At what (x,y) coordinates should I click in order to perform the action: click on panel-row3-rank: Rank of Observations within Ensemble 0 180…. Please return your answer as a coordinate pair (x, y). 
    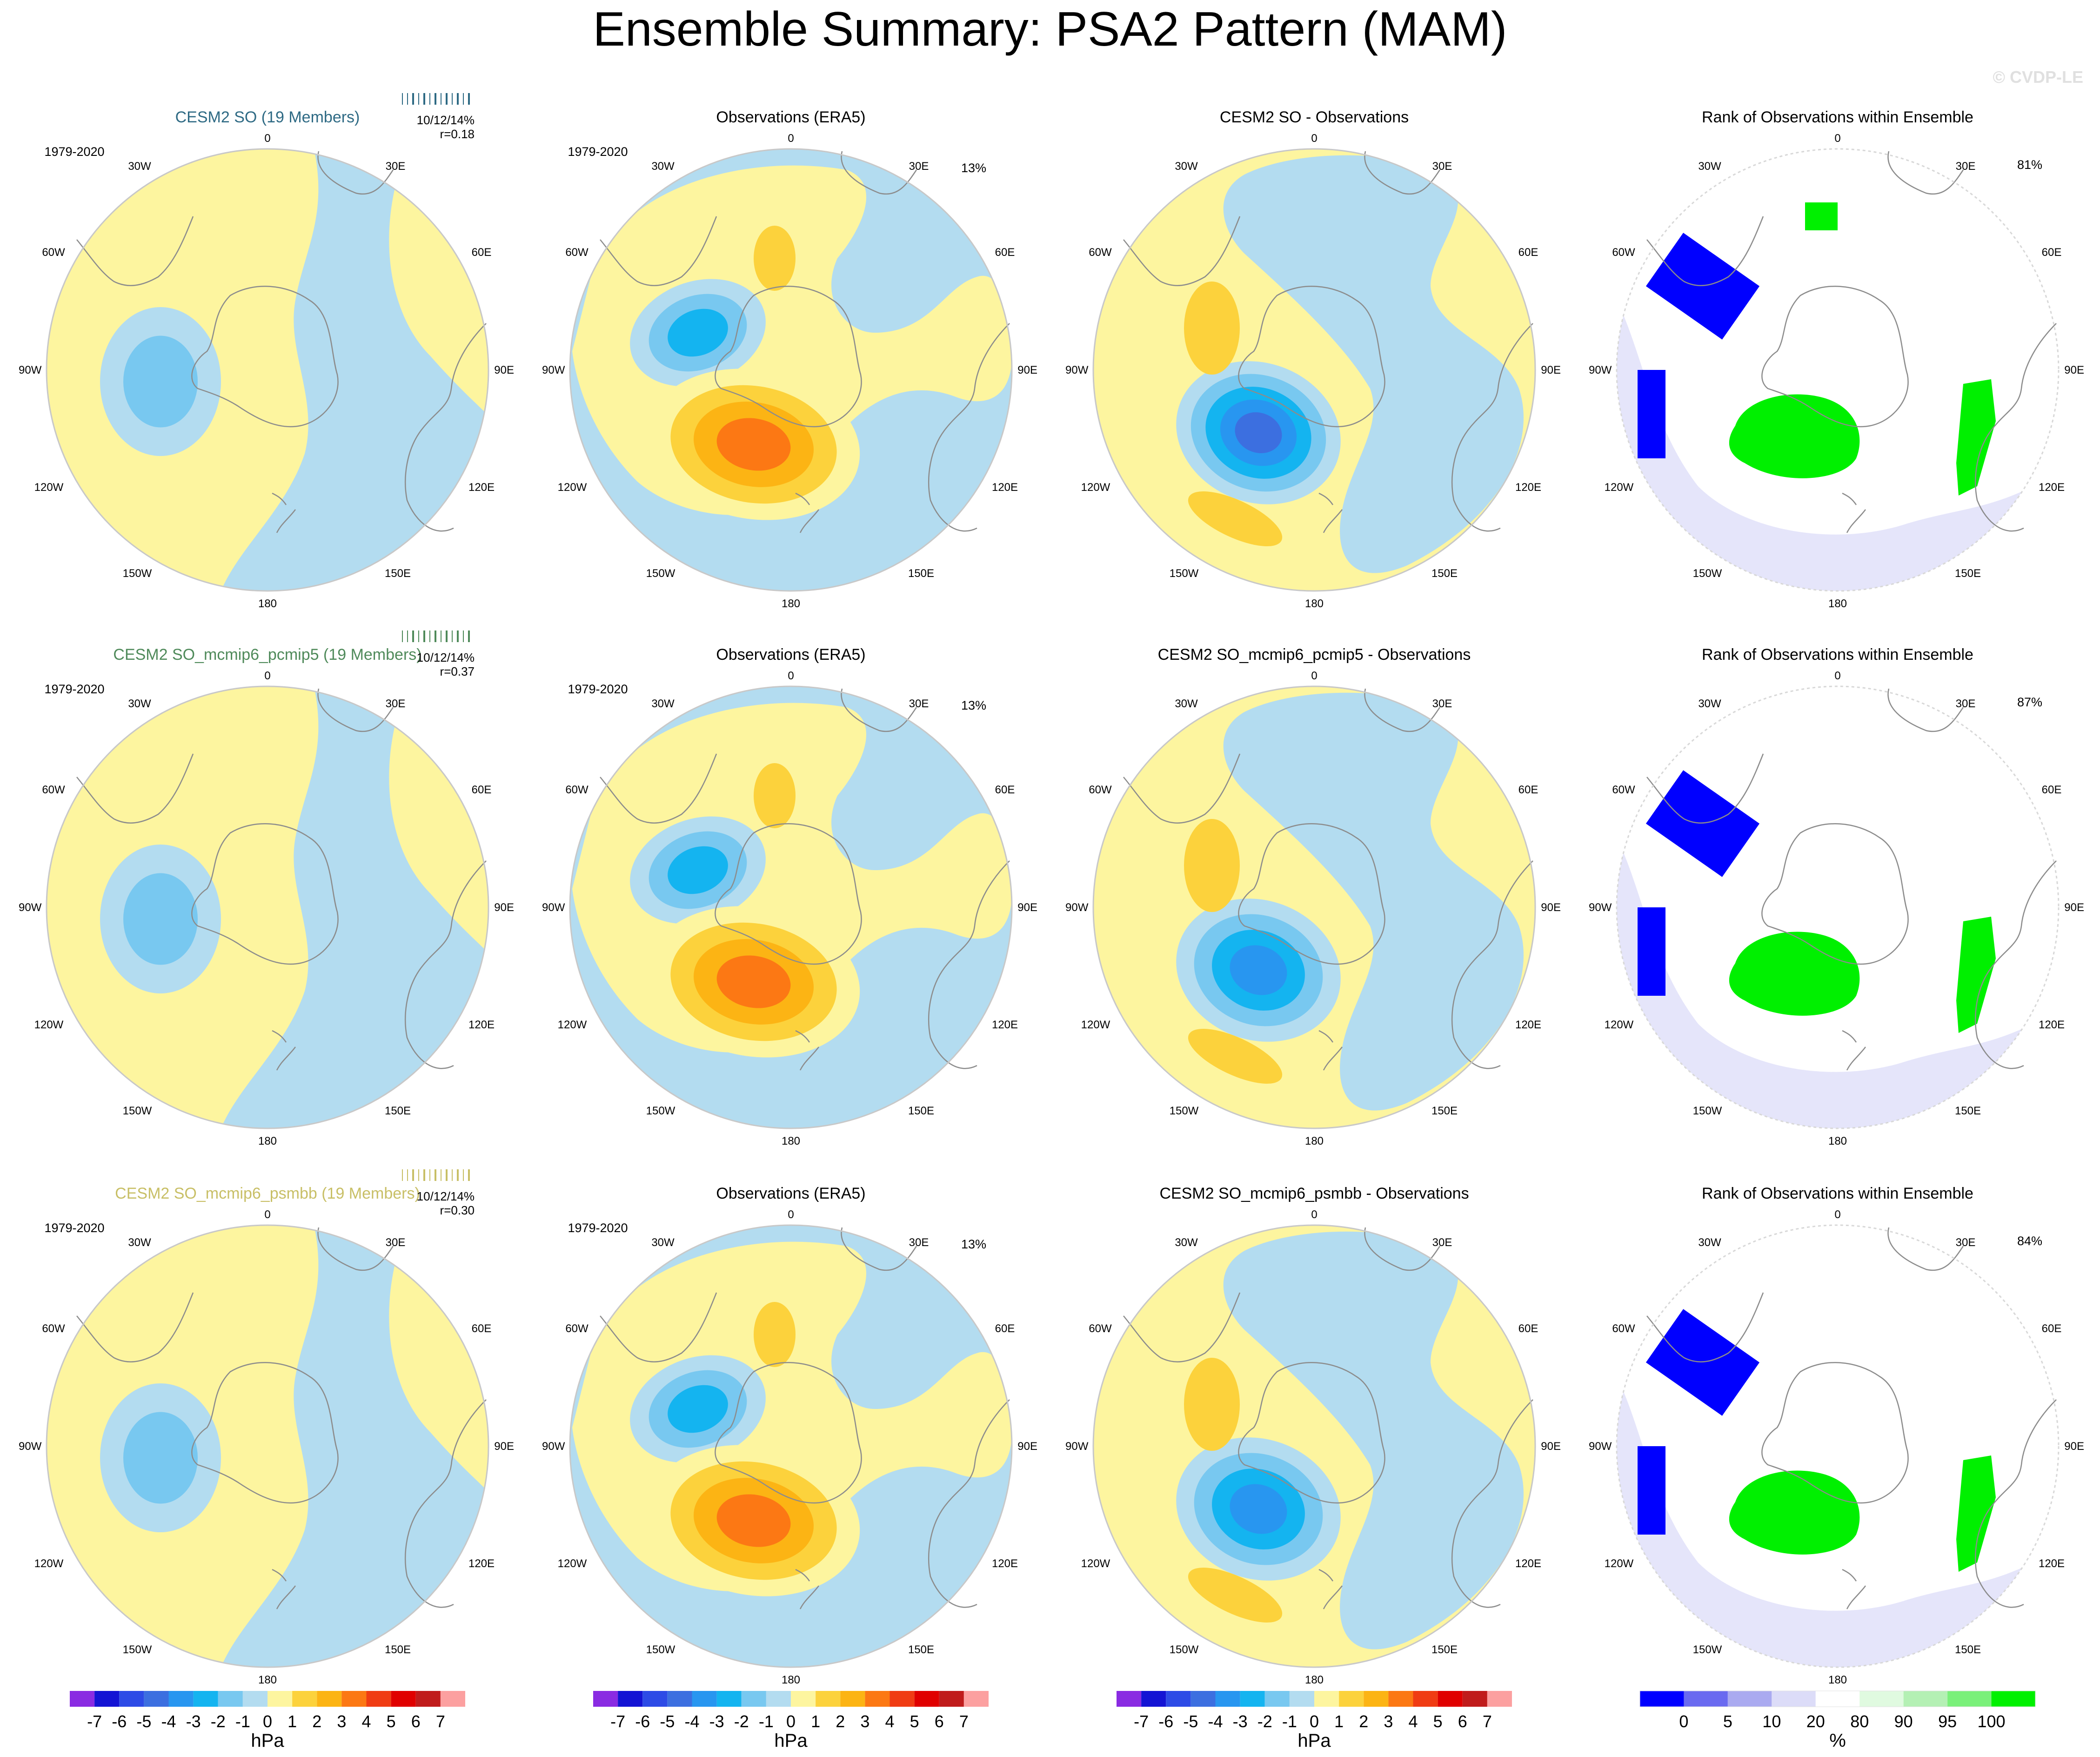
    Looking at the image, I should click on (1837, 1435).